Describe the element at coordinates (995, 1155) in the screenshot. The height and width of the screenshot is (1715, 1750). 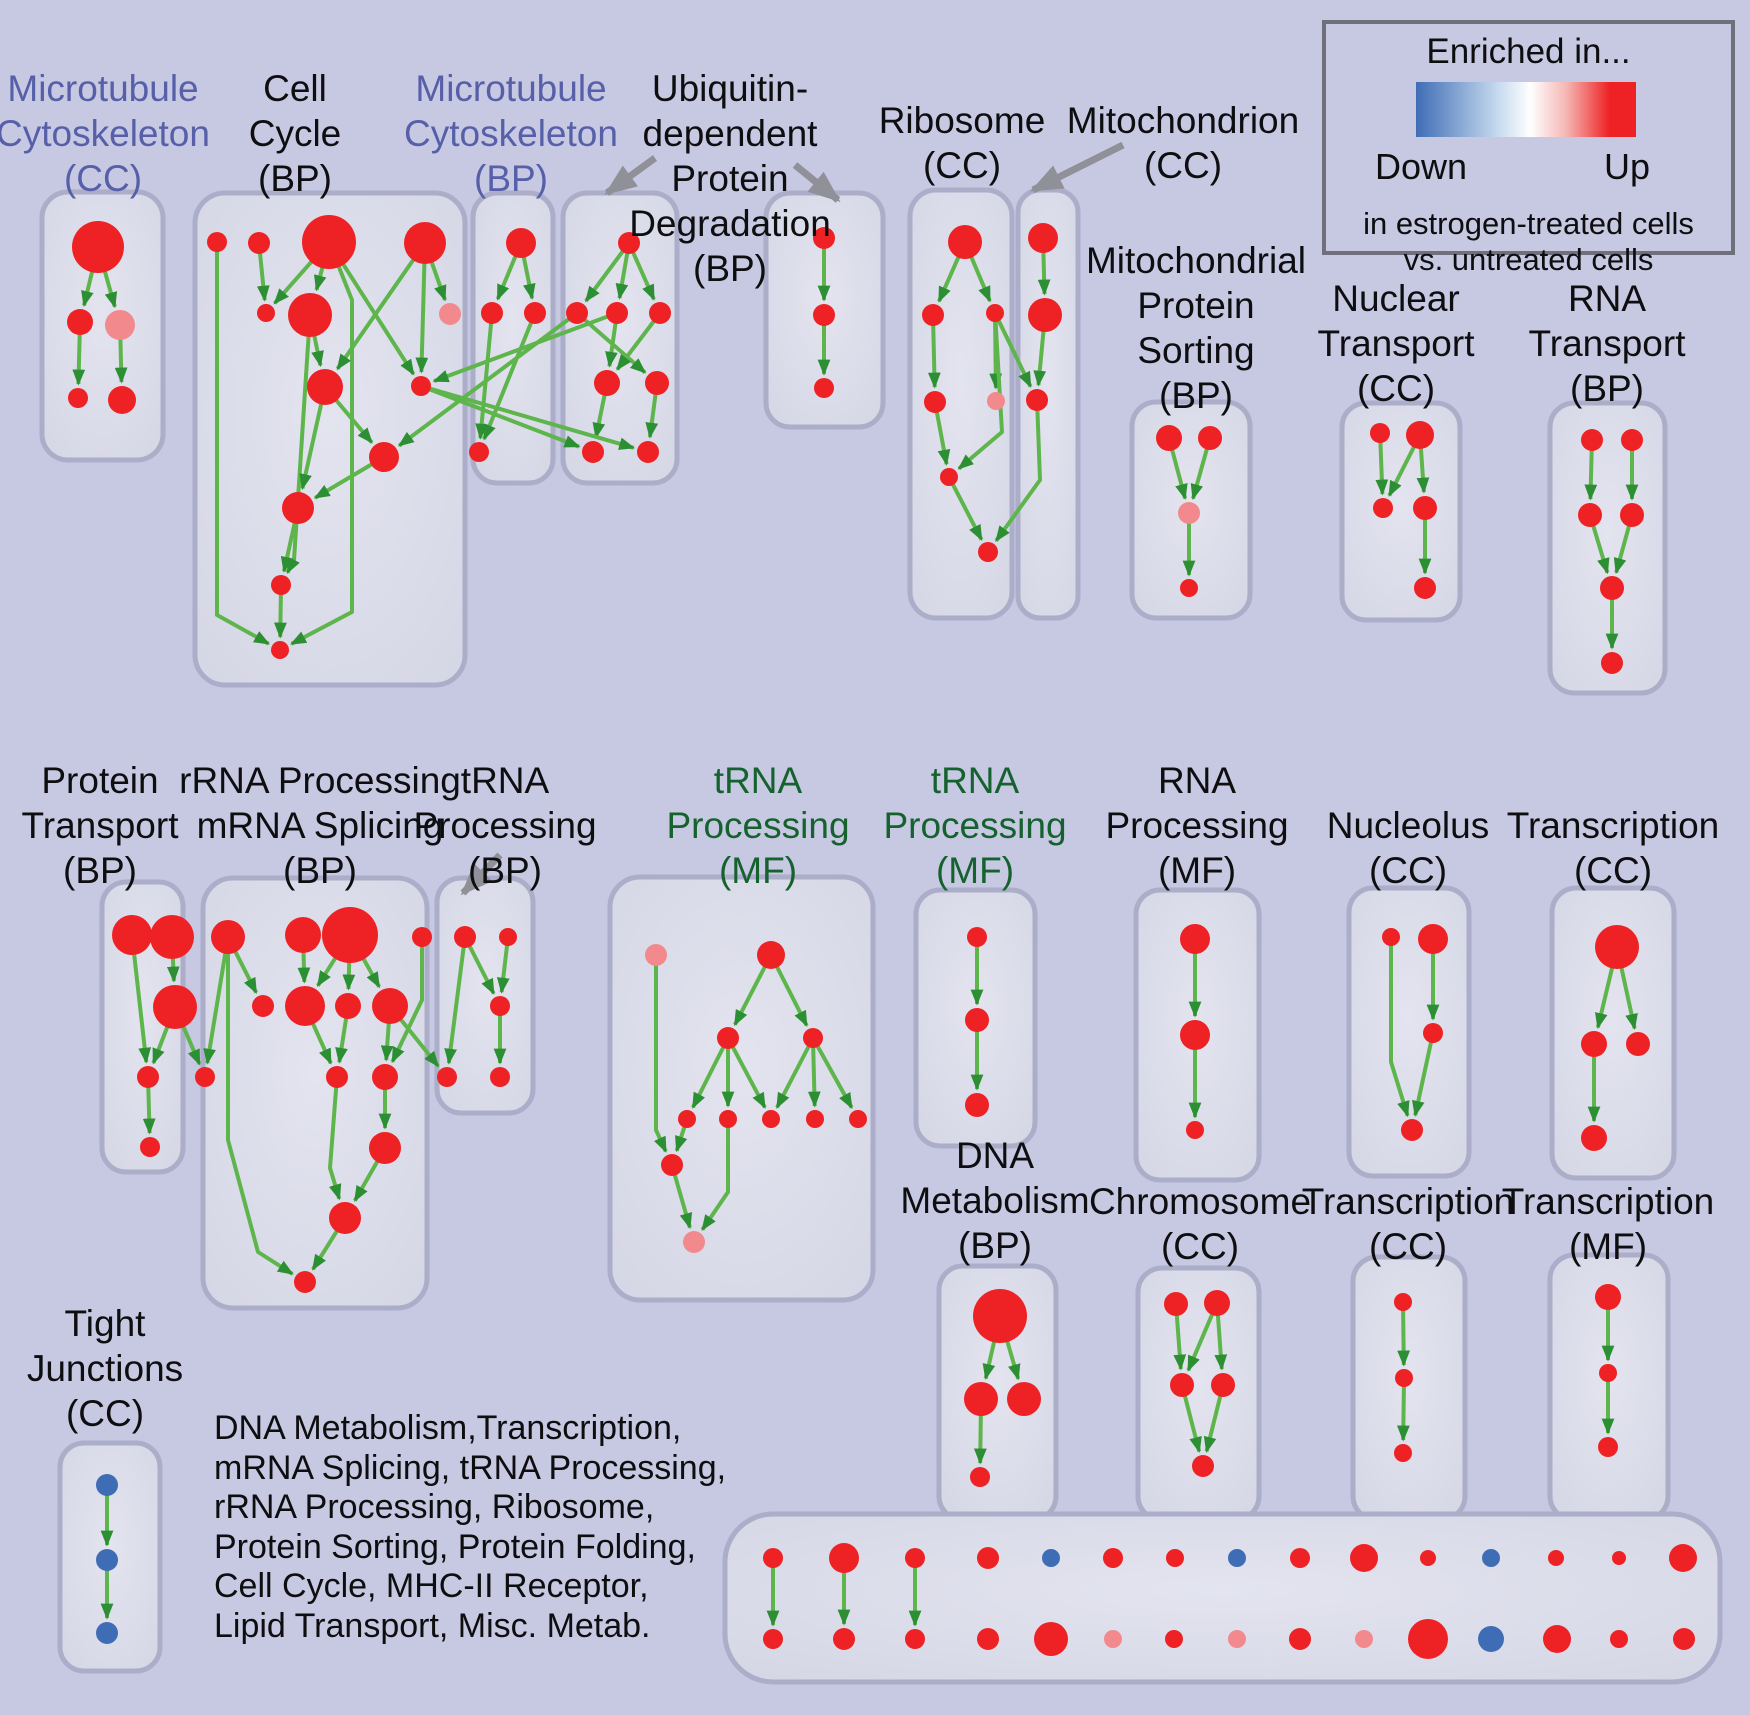
I see `cluster-label-line: DNA` at that location.